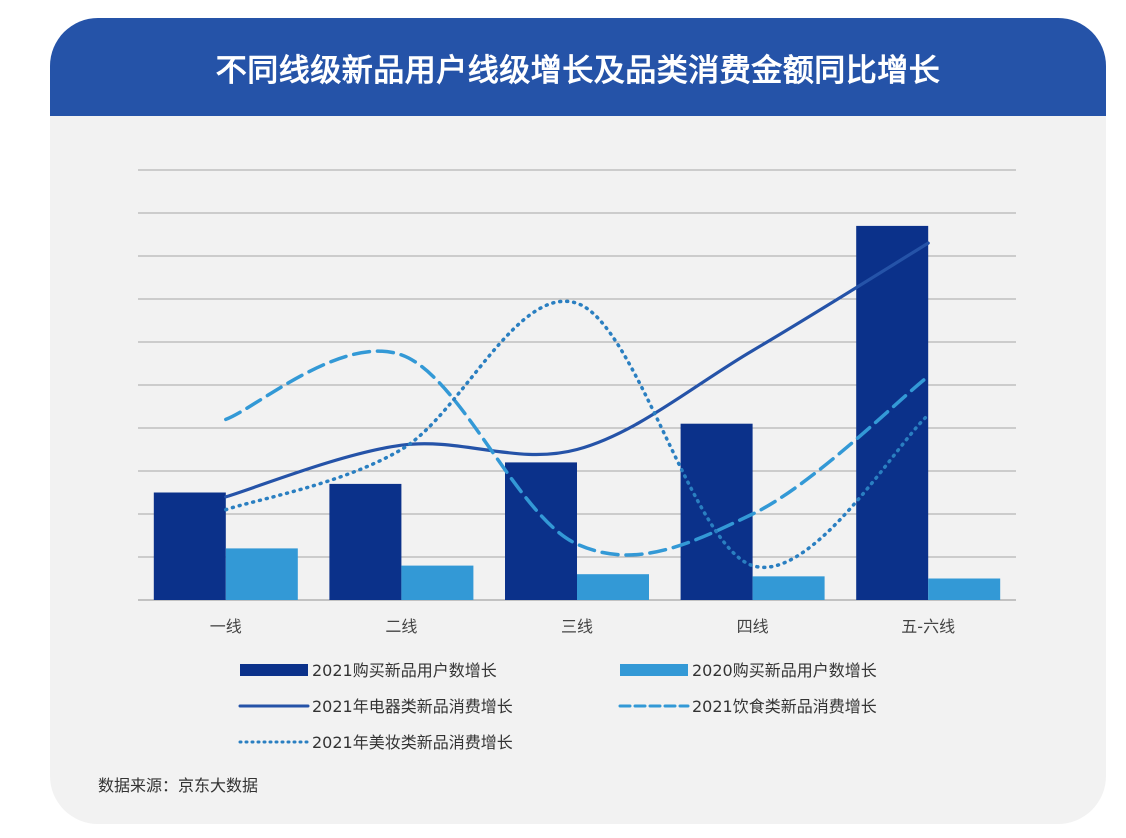  Describe the element at coordinates (784, 706) in the screenshot. I see `legend-label: 2021饮食类新品消费增长` at that location.